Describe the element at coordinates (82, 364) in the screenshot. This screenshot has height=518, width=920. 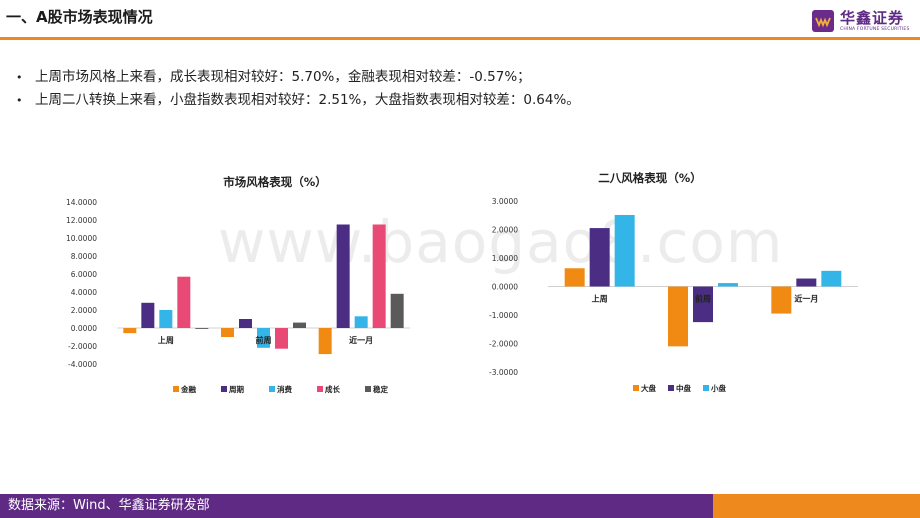
I see `y-tick-label: -4.0000` at that location.